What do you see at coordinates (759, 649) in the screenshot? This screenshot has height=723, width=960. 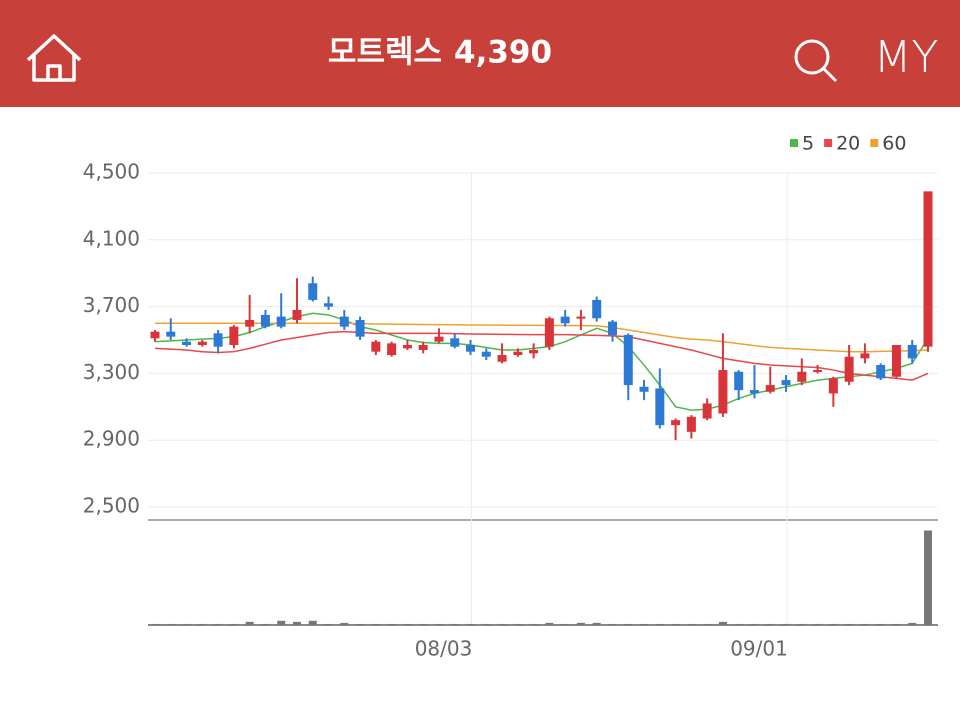 I see `x-tick-label: 09/01` at bounding box center [759, 649].